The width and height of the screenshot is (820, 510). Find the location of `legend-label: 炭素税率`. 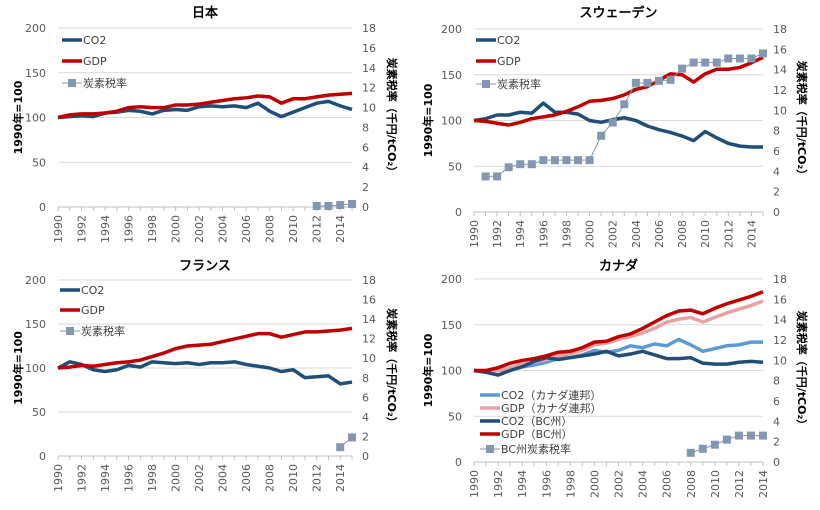

legend-label: 炭素税率 is located at coordinates (519, 84).